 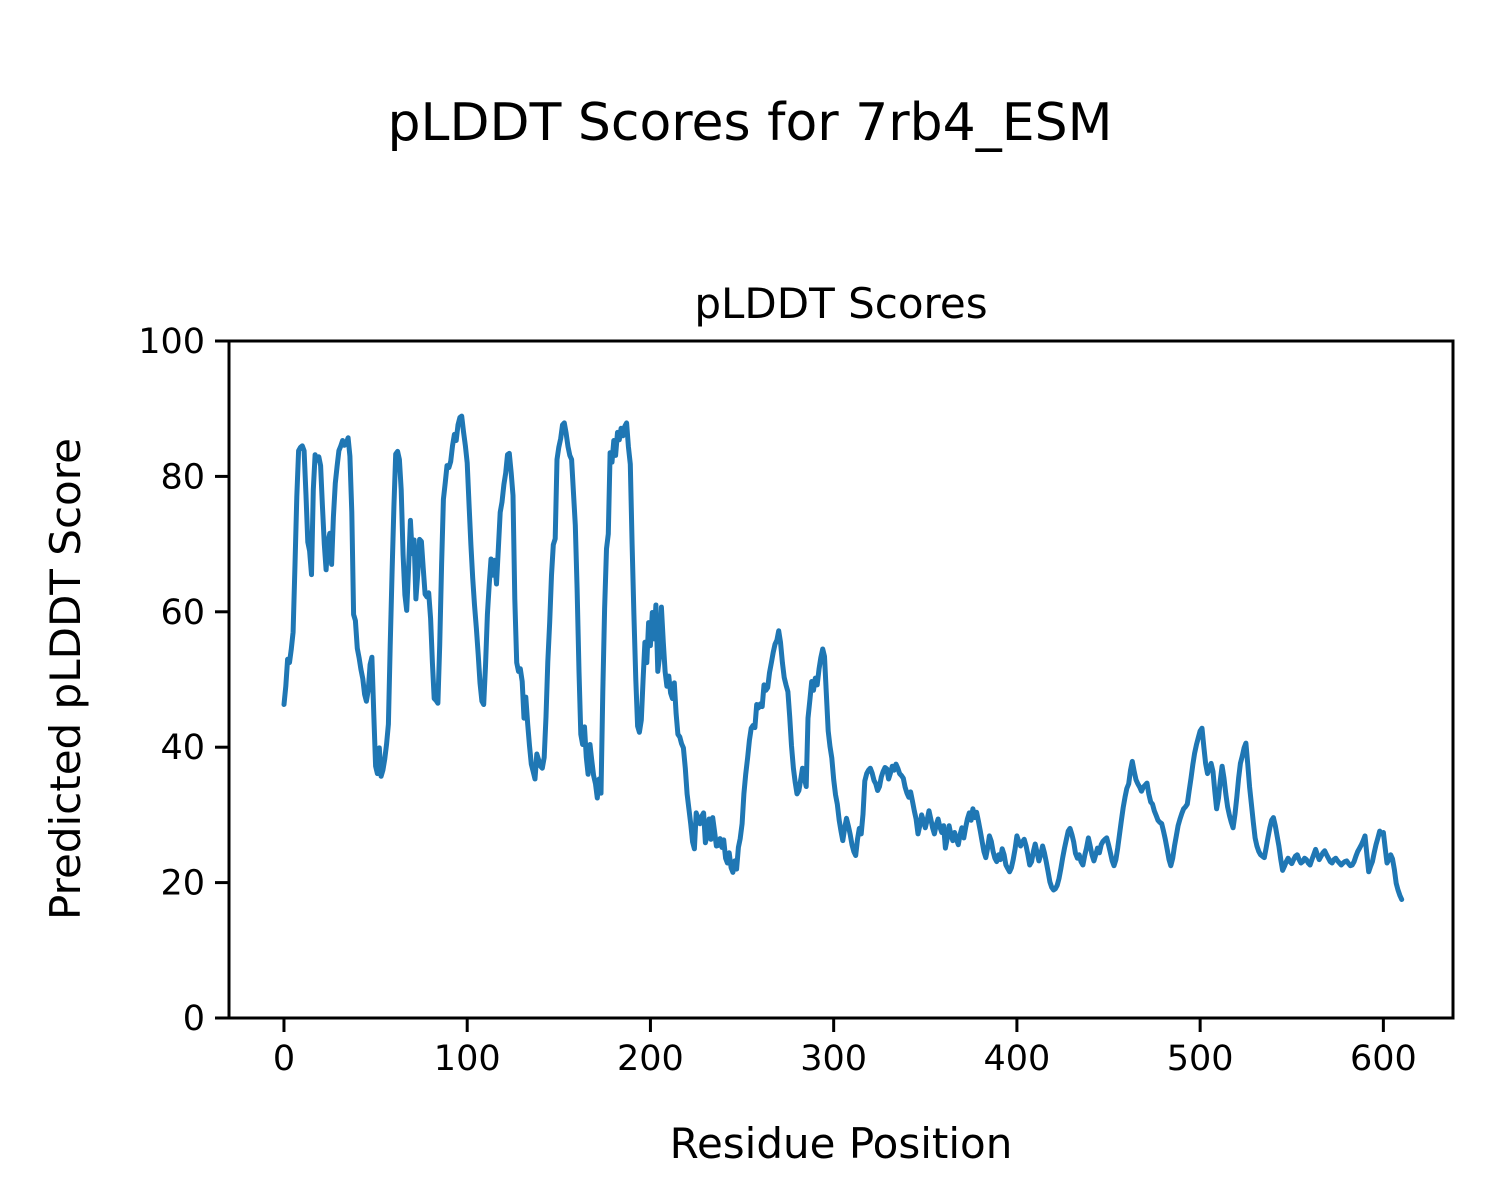 I want to click on x-tick-label: 200, so click(x=650, y=1059).